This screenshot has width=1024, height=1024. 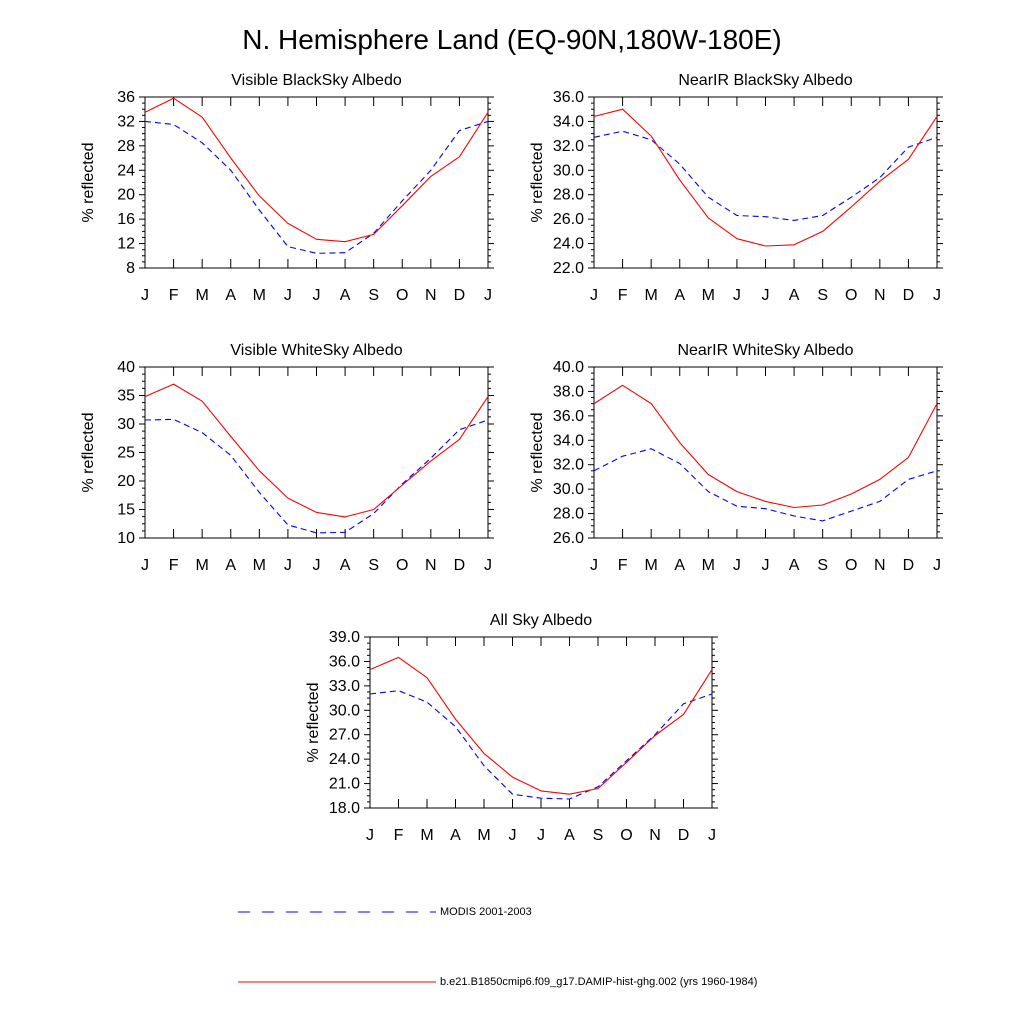 What do you see at coordinates (126, 170) in the screenshot?
I see `y-tick-label: 24` at bounding box center [126, 170].